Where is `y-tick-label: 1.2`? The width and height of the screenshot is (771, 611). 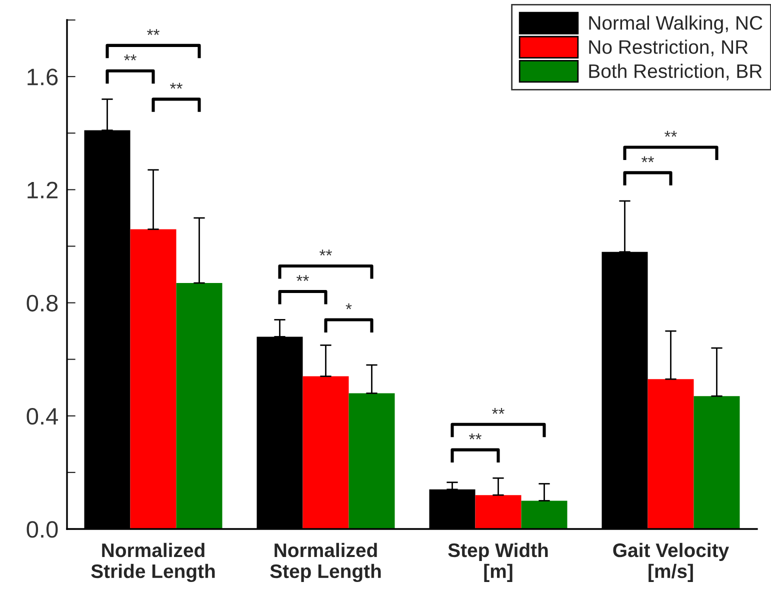 y-tick-label: 1.2 is located at coordinates (43, 190).